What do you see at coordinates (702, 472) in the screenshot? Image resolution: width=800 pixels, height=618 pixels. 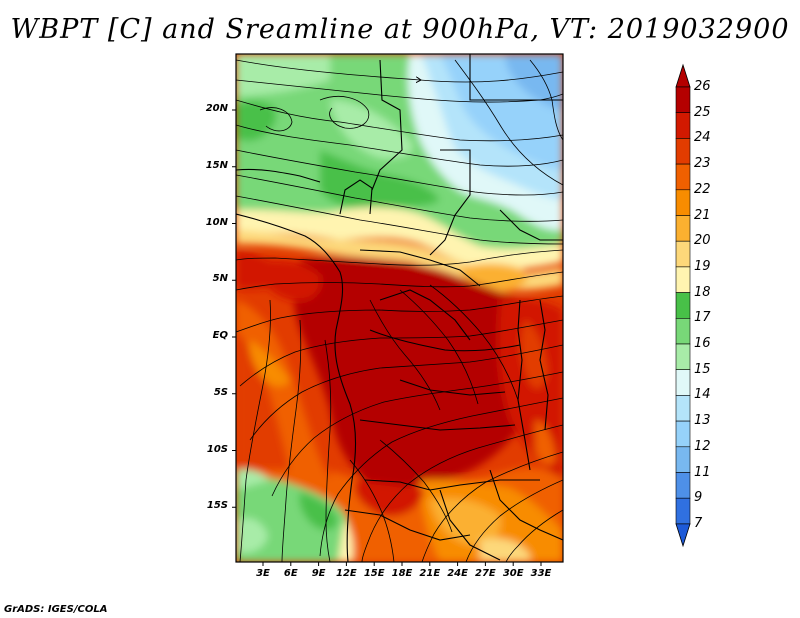 I see `colorbar-label: 11` at bounding box center [702, 472].